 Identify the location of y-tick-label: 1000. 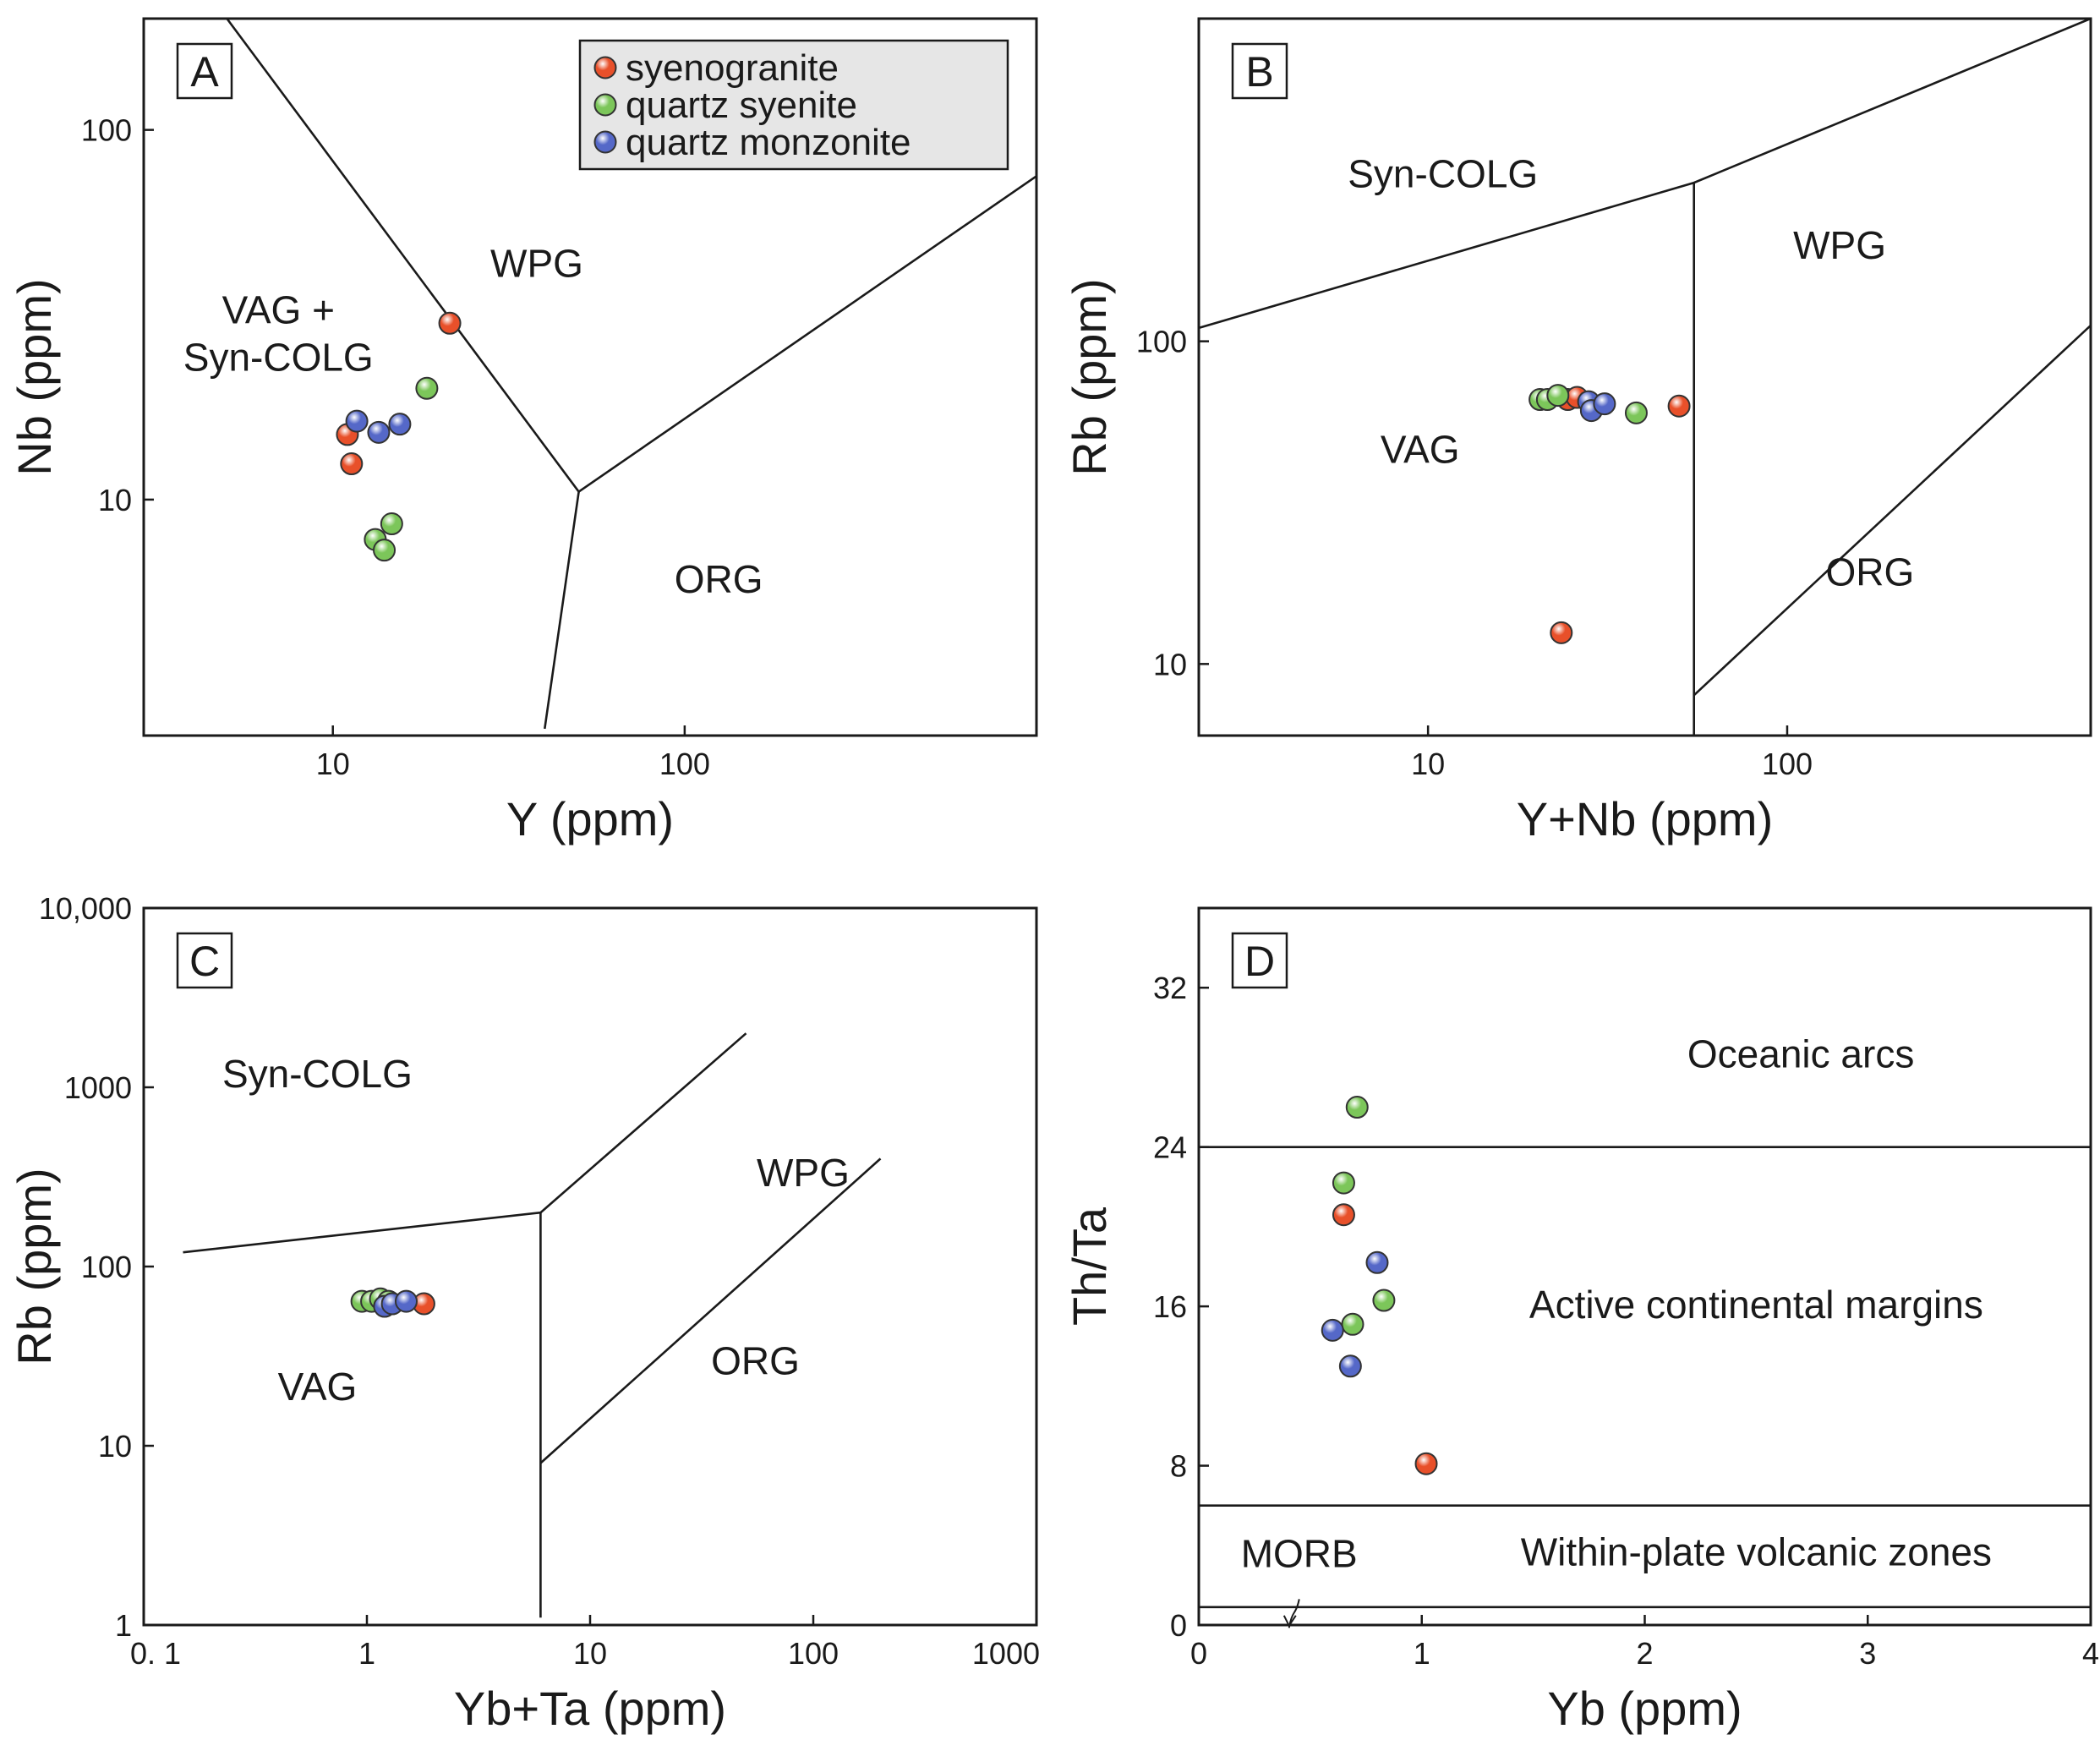
(98, 1087).